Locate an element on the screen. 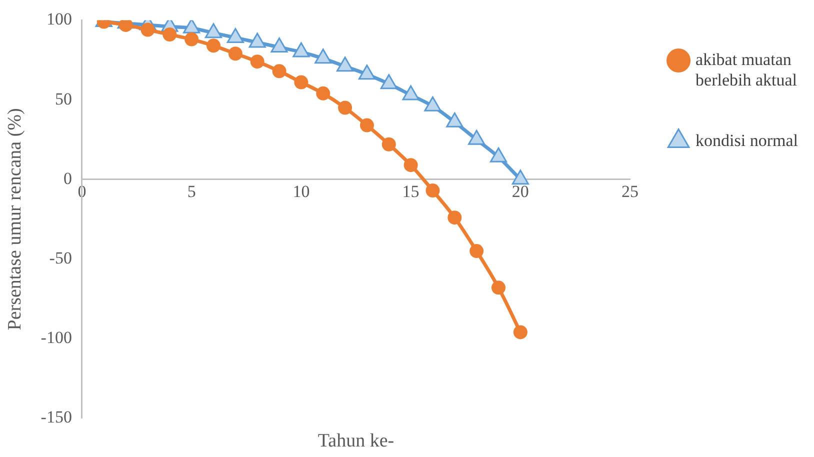 The width and height of the screenshot is (814, 457). legend-label: kondisi normal is located at coordinates (747, 140).